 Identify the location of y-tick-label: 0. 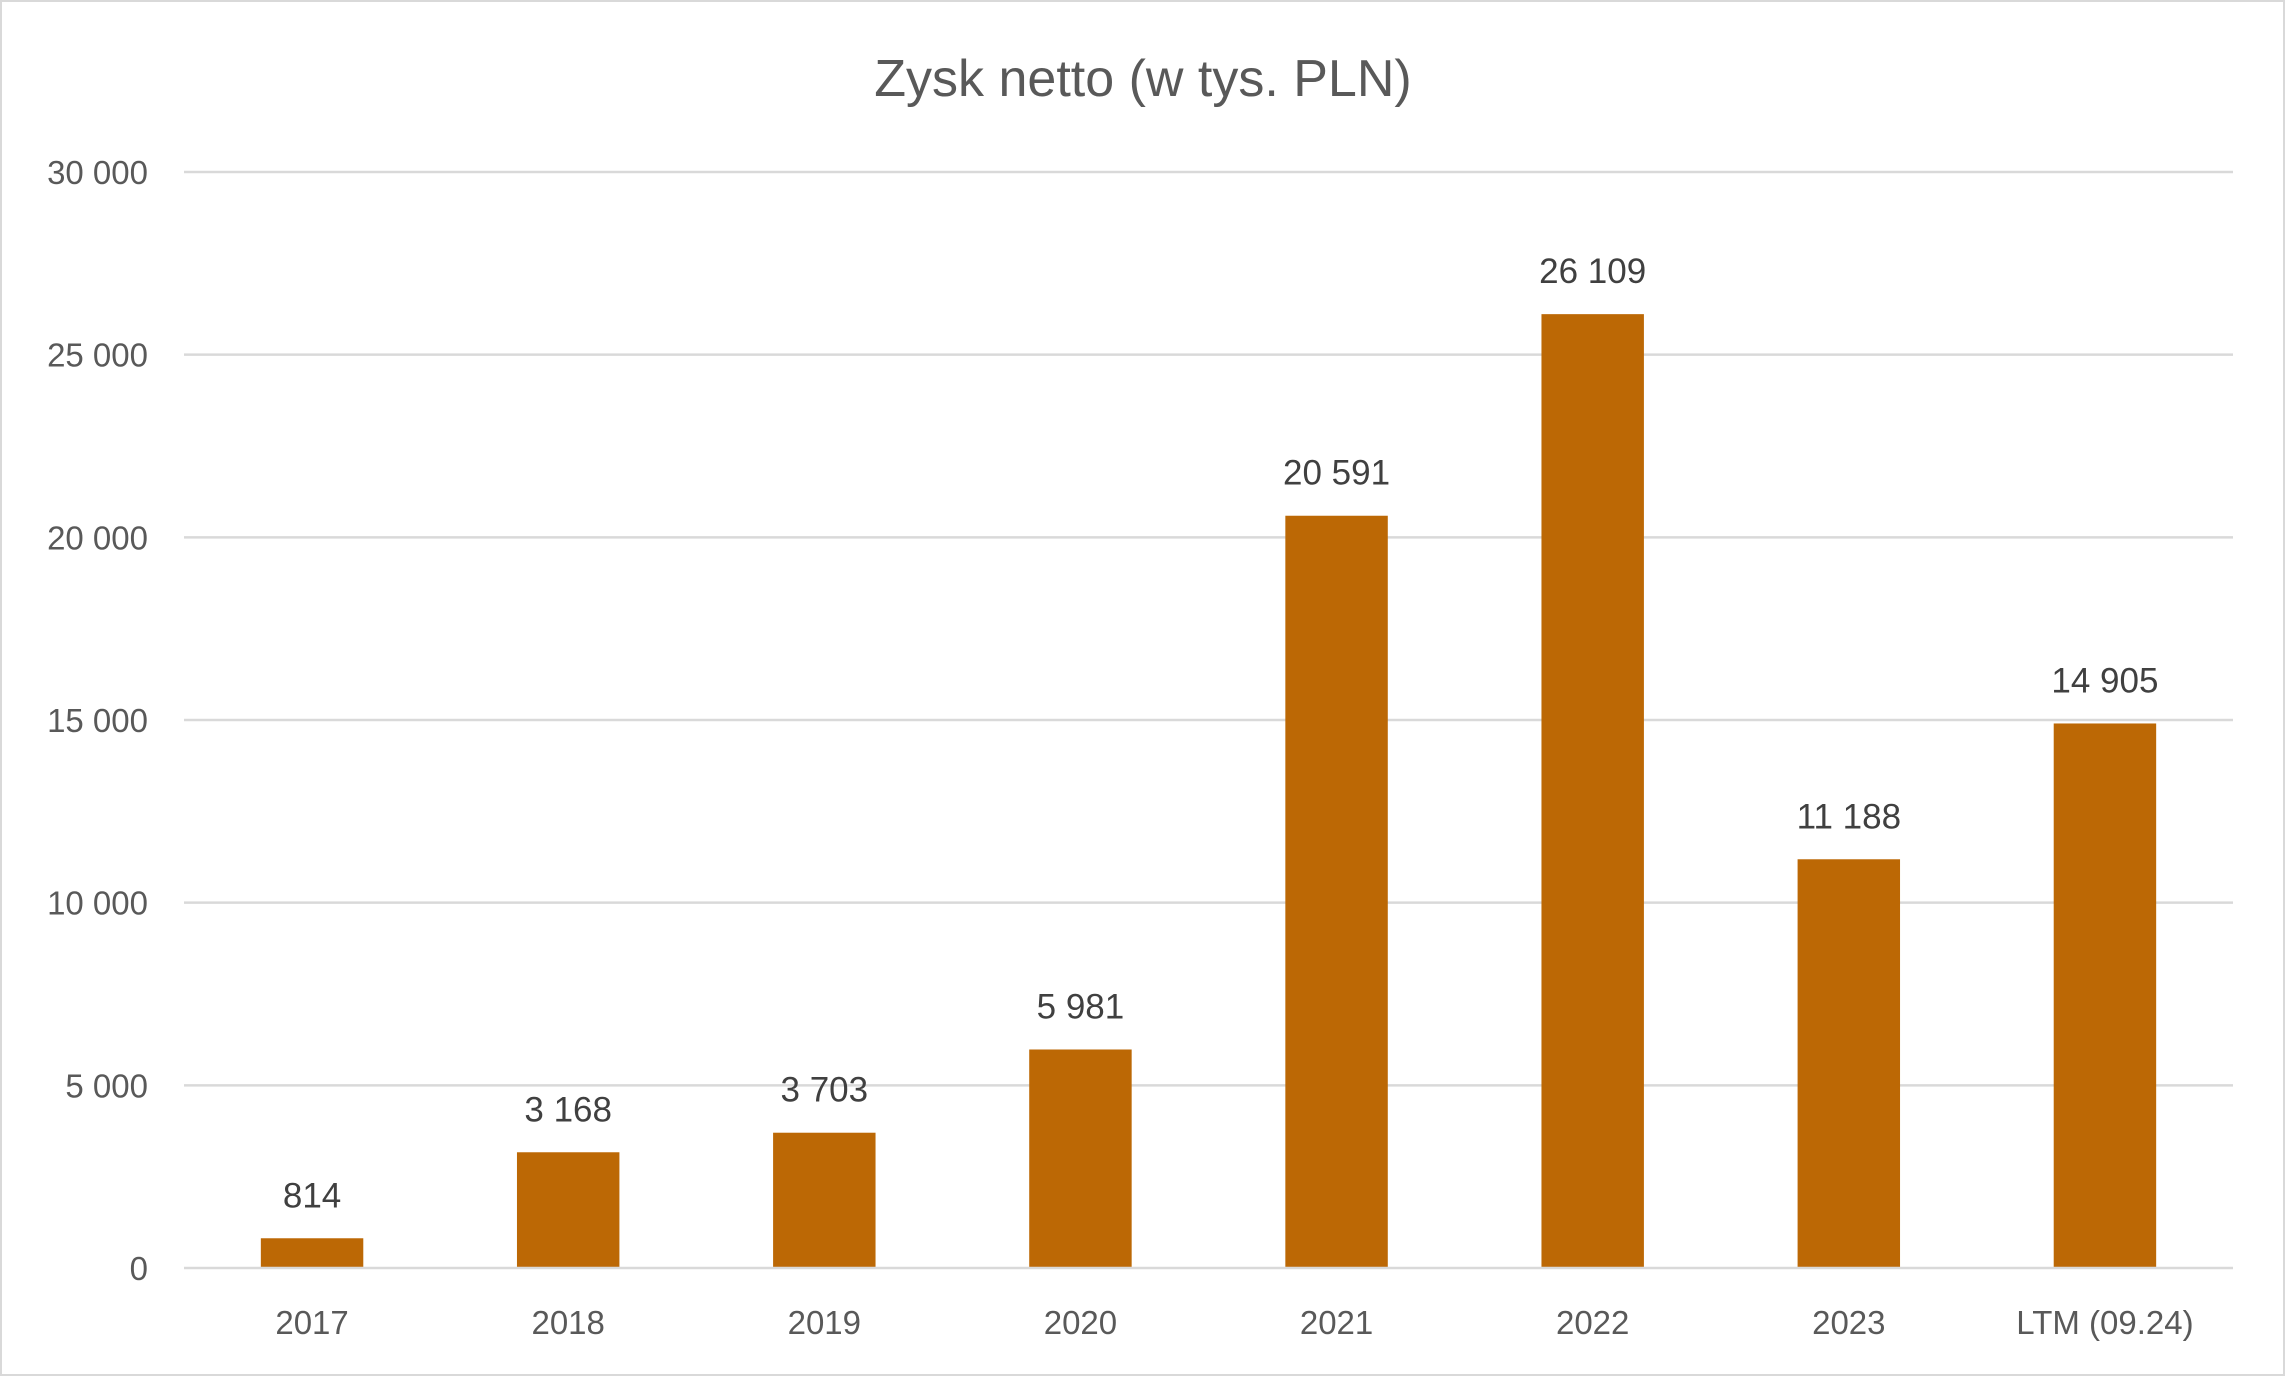
(139, 1268).